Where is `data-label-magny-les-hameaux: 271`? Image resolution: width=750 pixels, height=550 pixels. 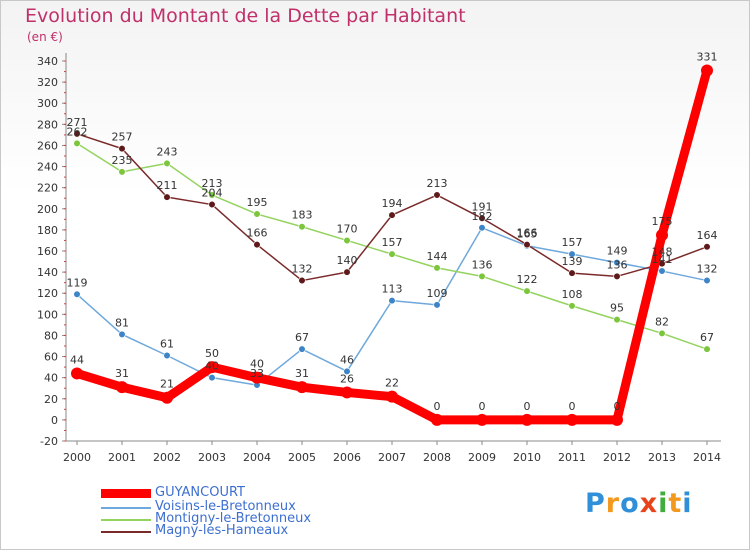 data-label-magny-les-hameaux: 271 is located at coordinates (77, 122).